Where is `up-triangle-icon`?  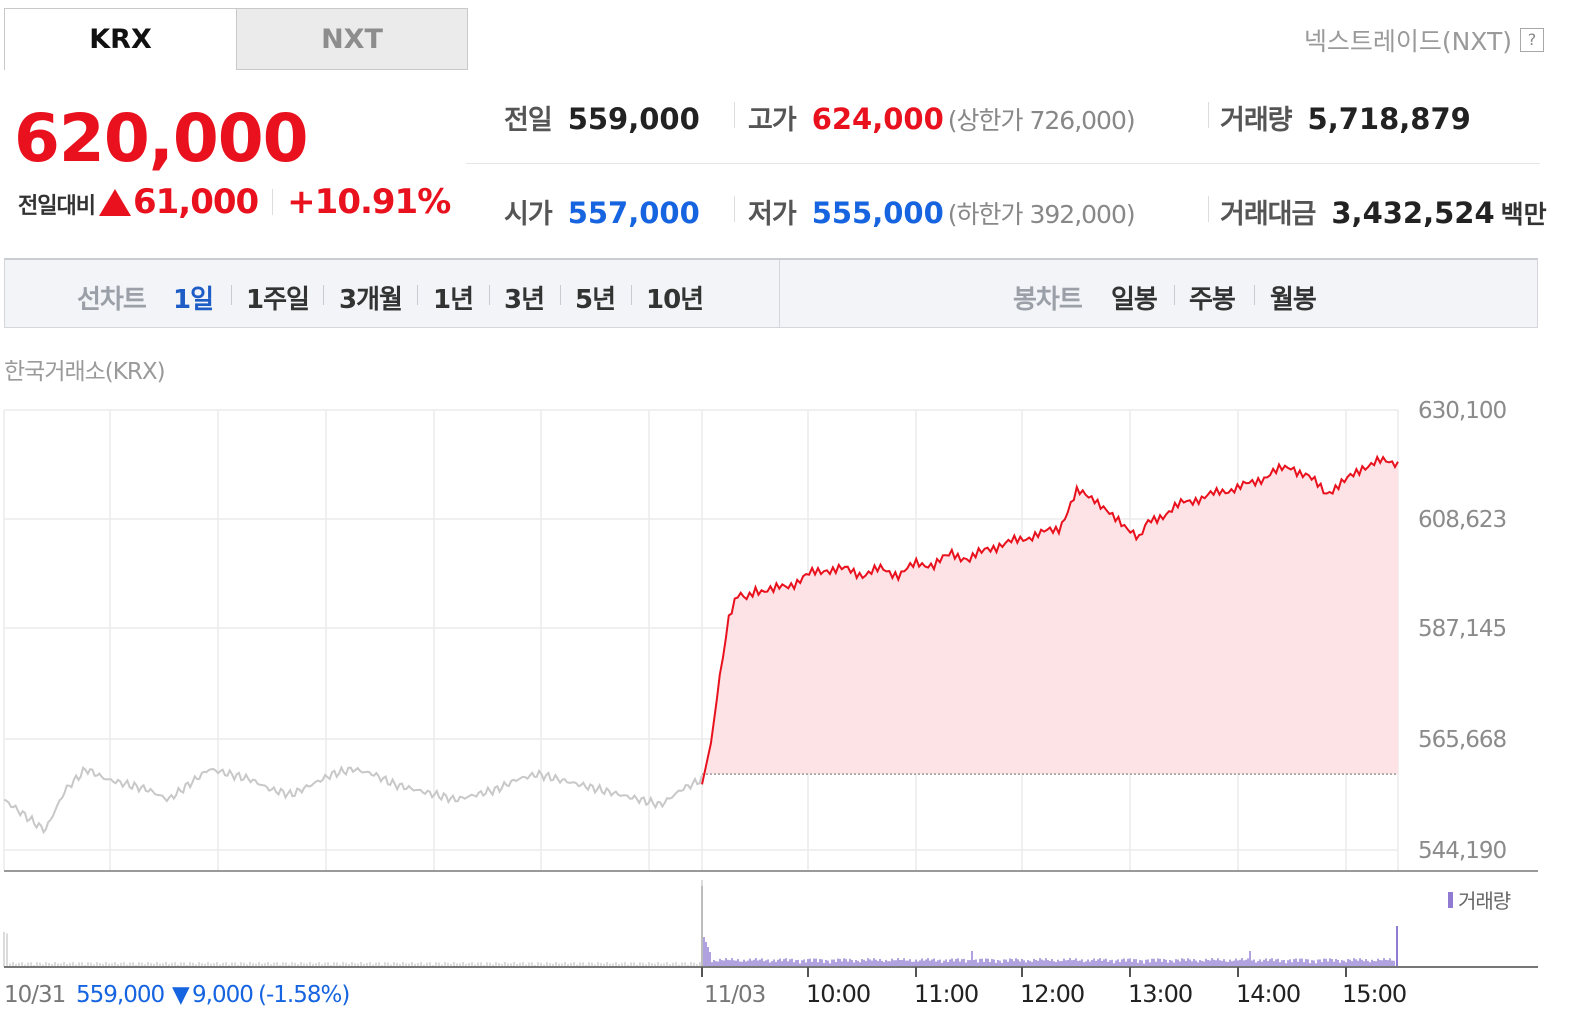
up-triangle-icon is located at coordinates (114, 202).